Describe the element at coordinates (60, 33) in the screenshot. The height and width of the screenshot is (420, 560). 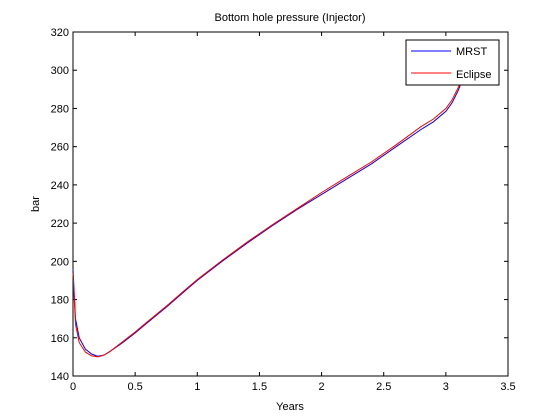
I see `y-tick-label: 320` at that location.